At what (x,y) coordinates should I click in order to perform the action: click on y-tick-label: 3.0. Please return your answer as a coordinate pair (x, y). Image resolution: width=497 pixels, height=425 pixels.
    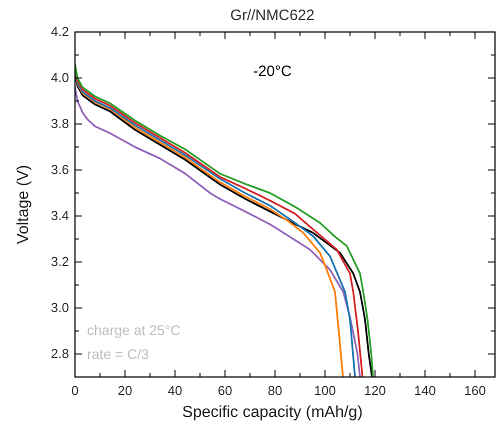
    Looking at the image, I should click on (59, 307).